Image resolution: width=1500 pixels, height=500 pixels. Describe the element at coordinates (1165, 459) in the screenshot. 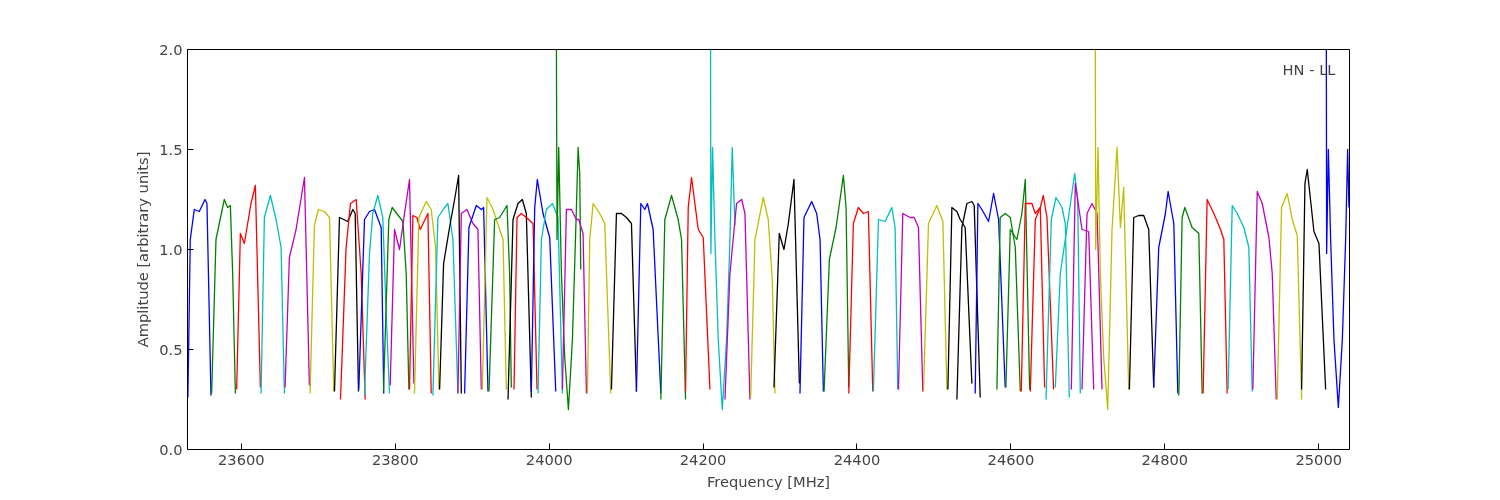

I see `x-tick-label: 24800` at that location.